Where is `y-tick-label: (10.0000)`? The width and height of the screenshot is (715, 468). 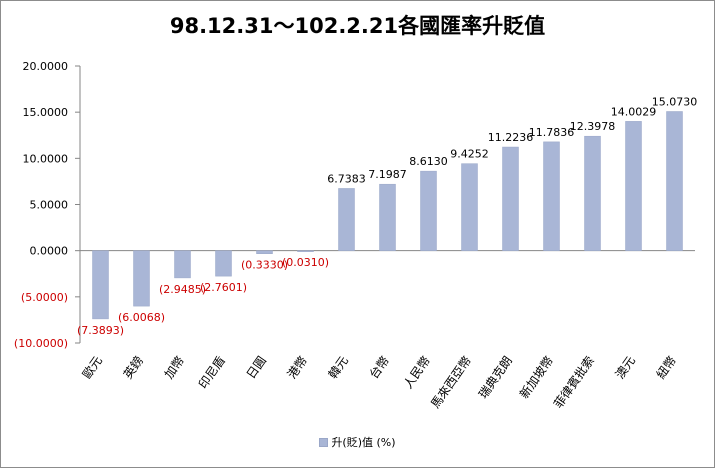 y-tick-label: (10.0000) is located at coordinates (41, 343).